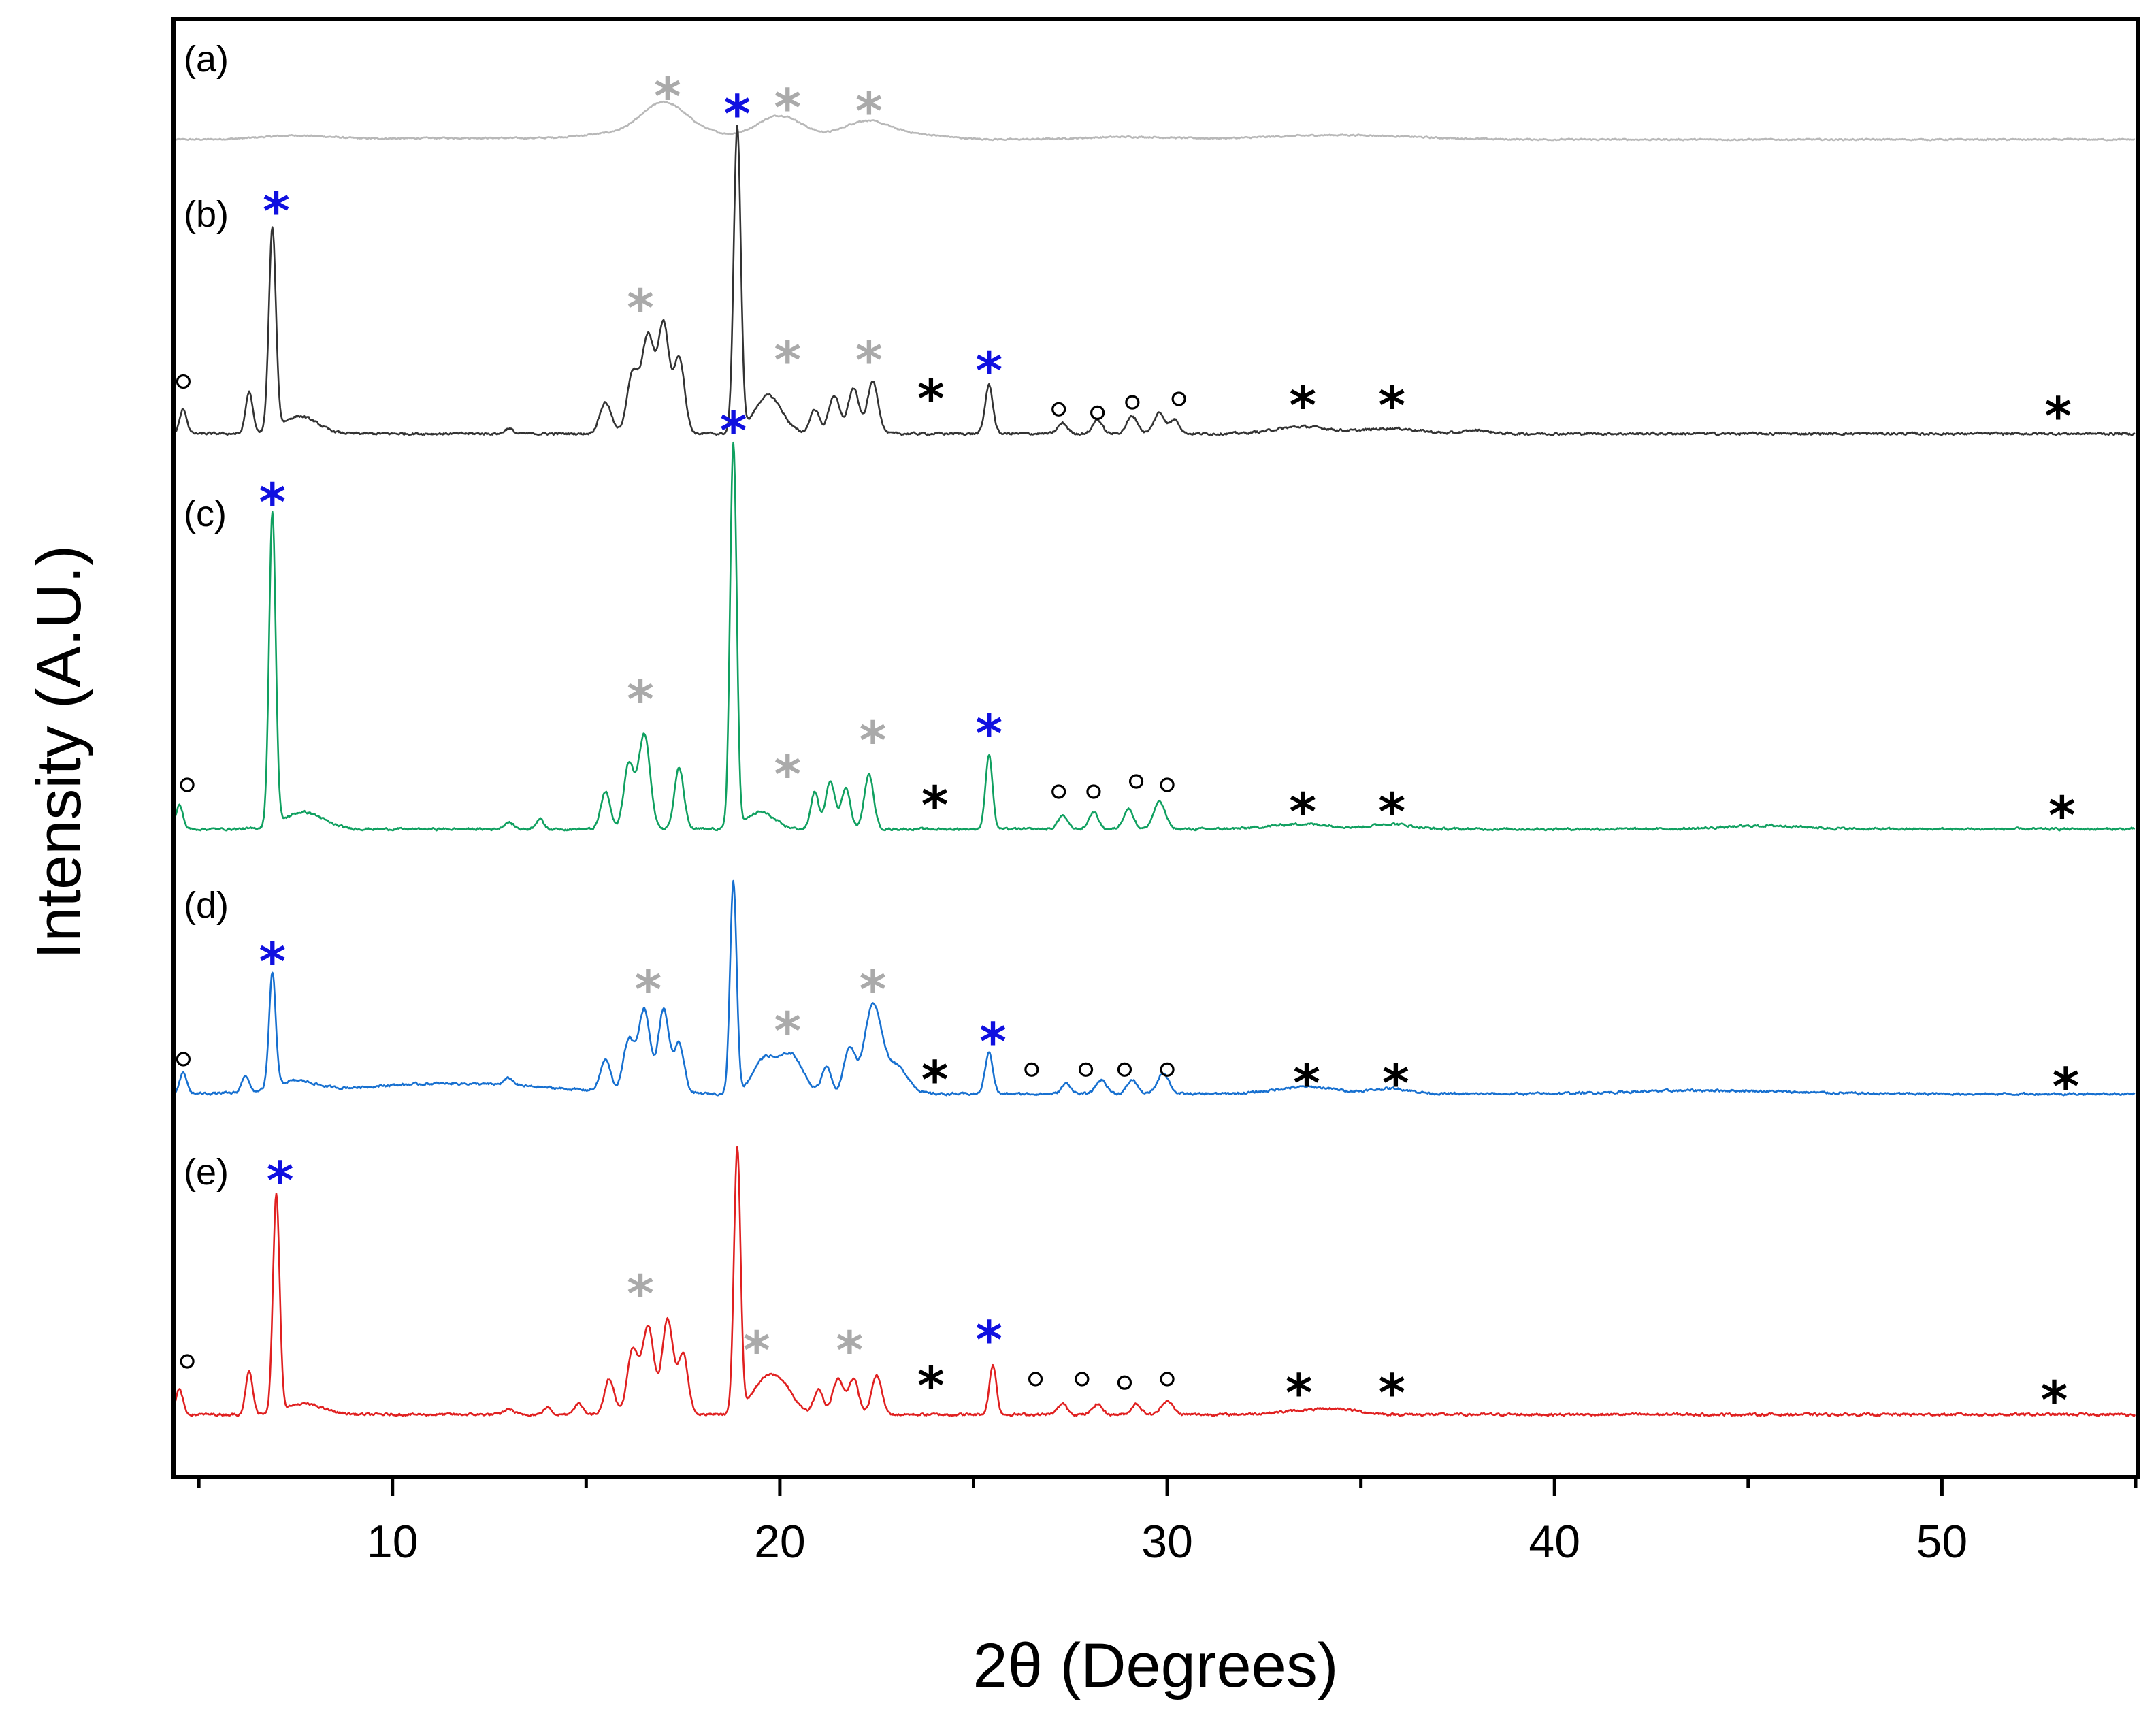 Image resolution: width=2156 pixels, height=1731 pixels. Describe the element at coordinates (207, 616) in the screenshot. I see `trace-label-layer: (a) (b) (c) (d) (e)` at that location.